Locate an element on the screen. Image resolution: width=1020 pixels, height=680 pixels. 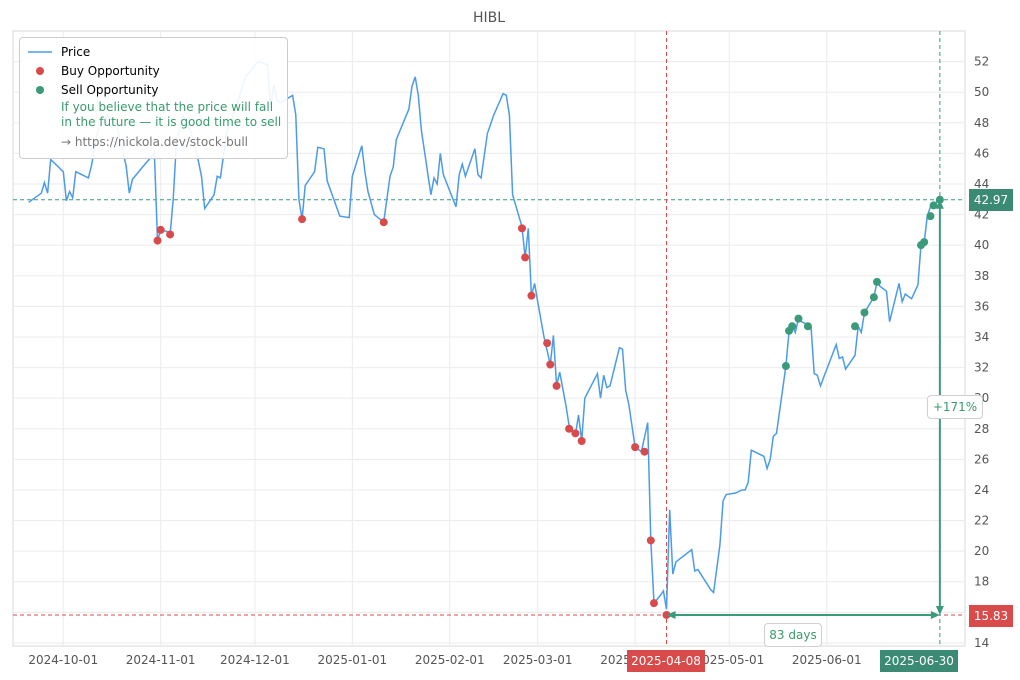
y-tick-label: 42 is located at coordinates (981, 215).